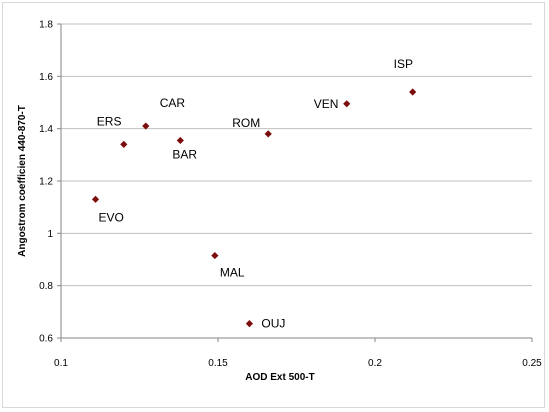 The width and height of the screenshot is (549, 412). I want to click on x-tick-label: 0.1, so click(61, 363).